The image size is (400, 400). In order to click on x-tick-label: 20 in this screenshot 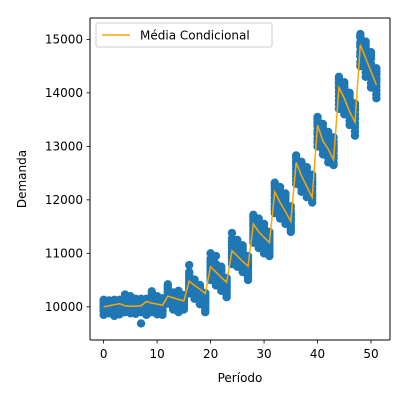, I will do `click(210, 354)`.